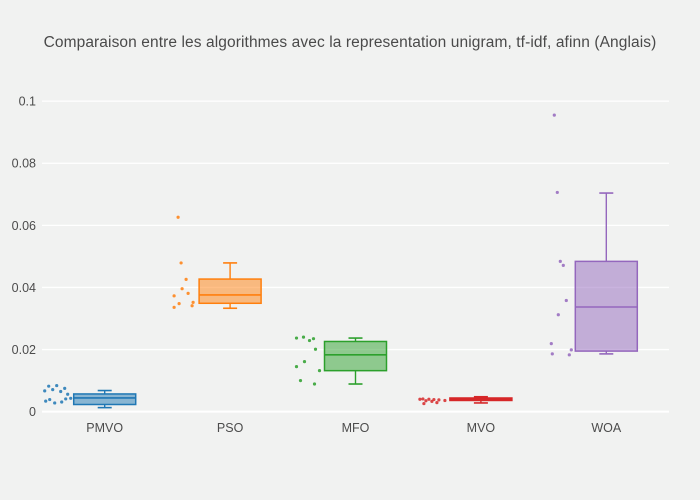 The width and height of the screenshot is (700, 500). I want to click on y-tick-label: 0.1, so click(27, 102).